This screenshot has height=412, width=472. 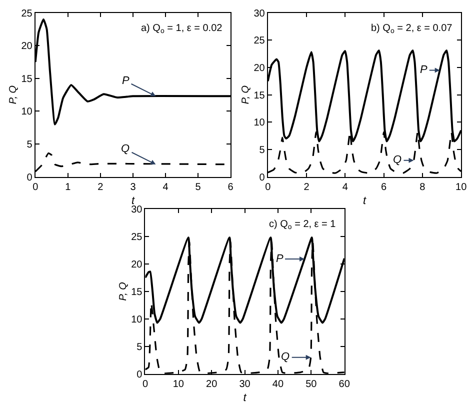 What do you see at coordinates (344, 384) in the screenshot?
I see `x-tick-label: 60` at bounding box center [344, 384].